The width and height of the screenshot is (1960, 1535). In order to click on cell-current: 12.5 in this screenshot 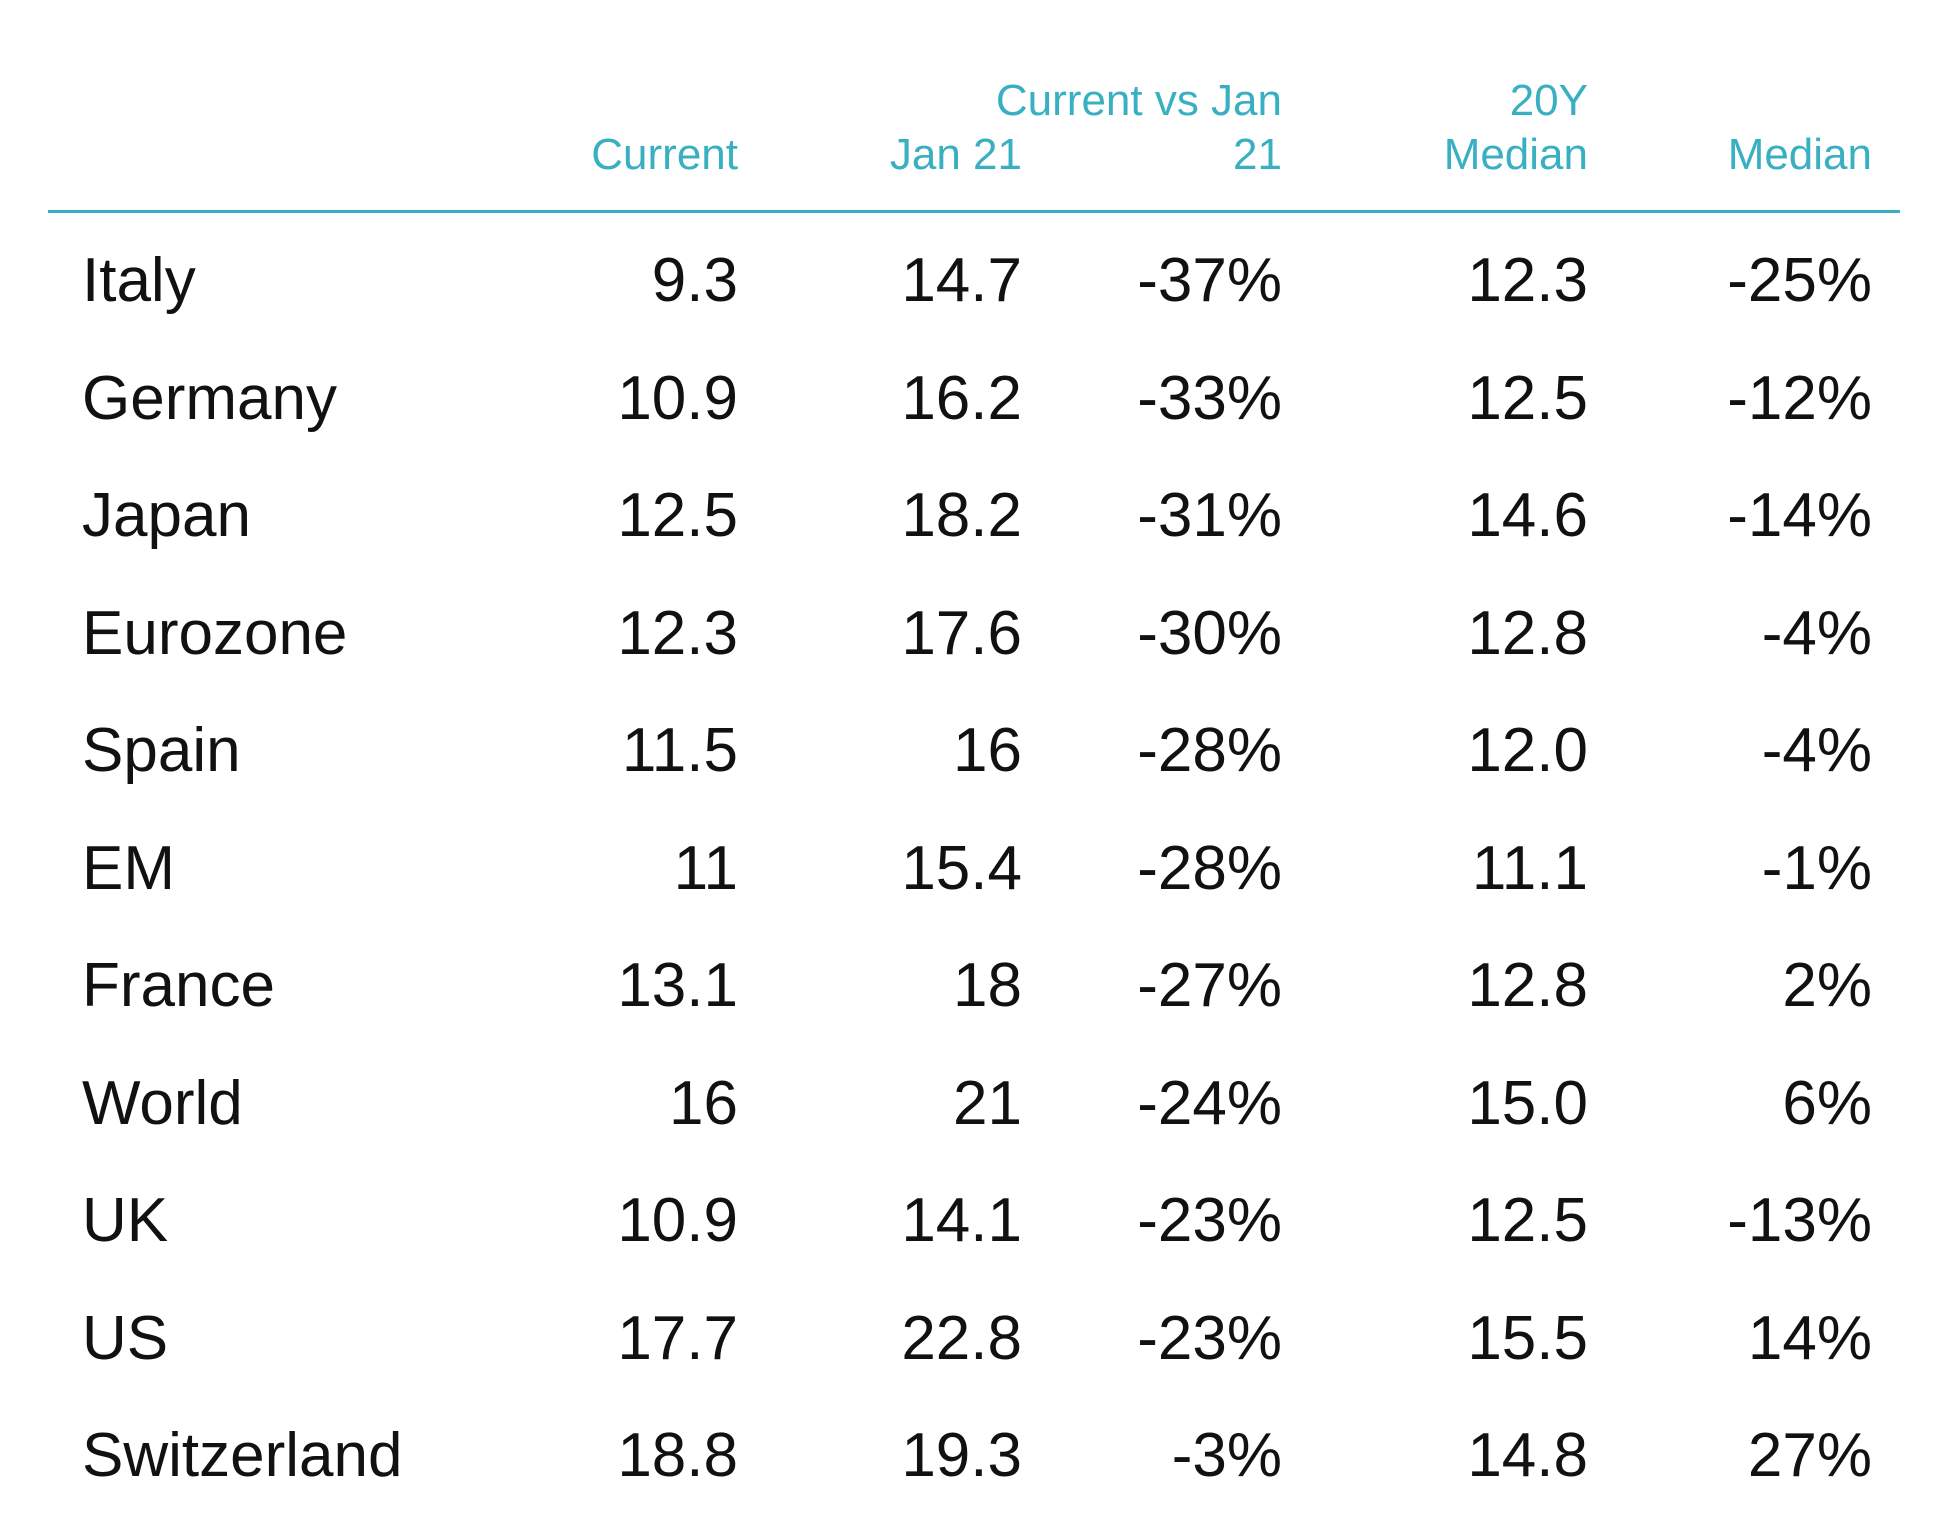, I will do `click(677, 515)`.